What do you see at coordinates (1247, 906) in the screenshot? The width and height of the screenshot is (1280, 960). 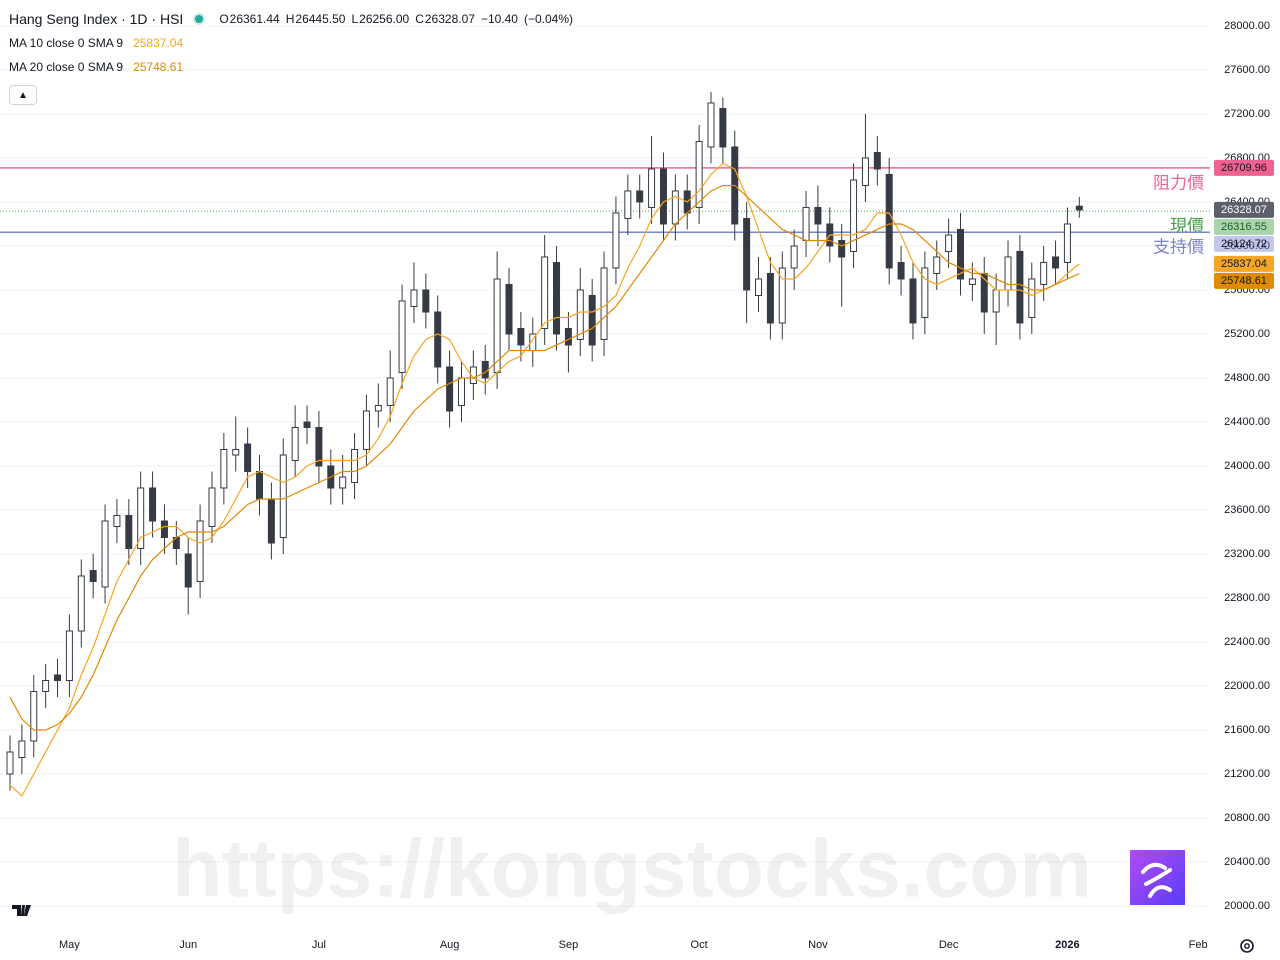 I see `y-tick-label: 20000.00` at bounding box center [1247, 906].